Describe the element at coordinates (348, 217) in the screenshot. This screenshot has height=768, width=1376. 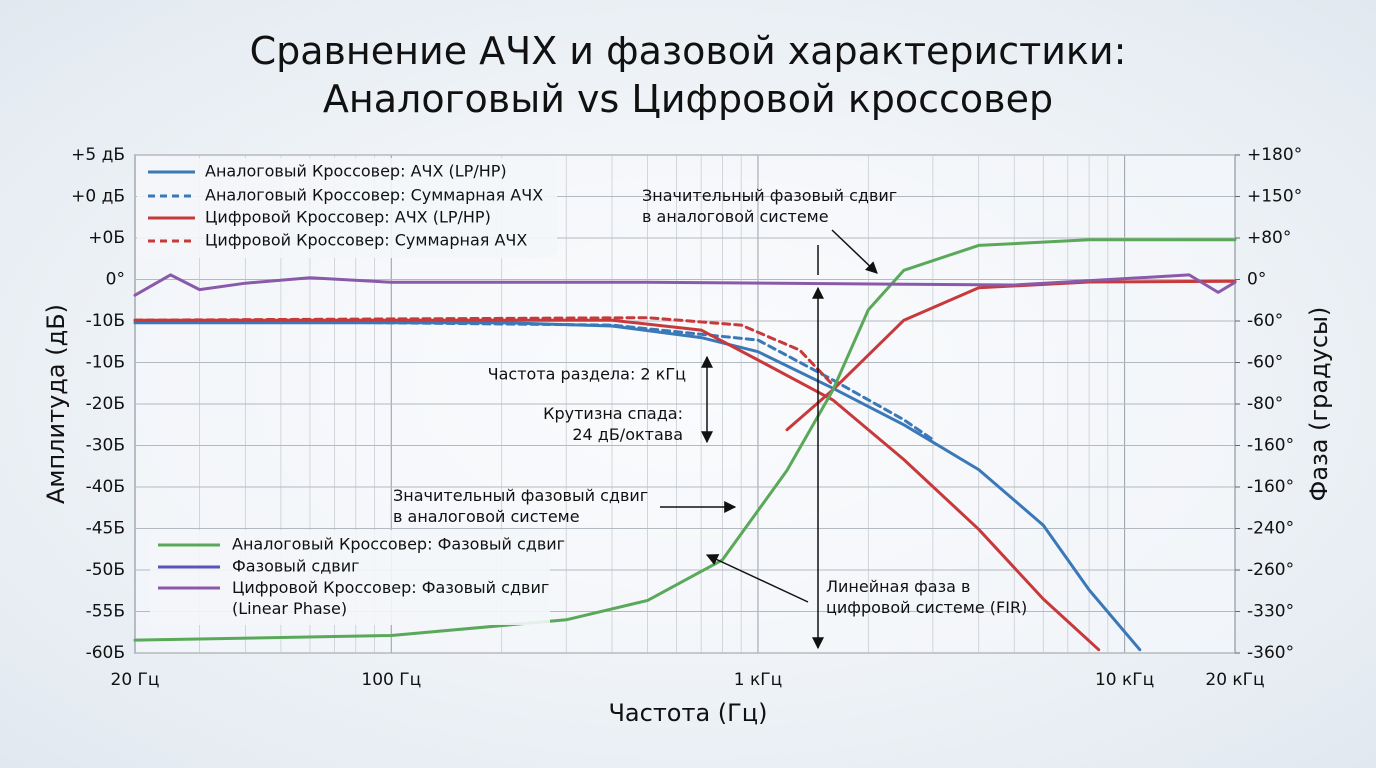
I see `legend-label: Цифровой Кроссовер: АЧХ (LP/HP)` at that location.